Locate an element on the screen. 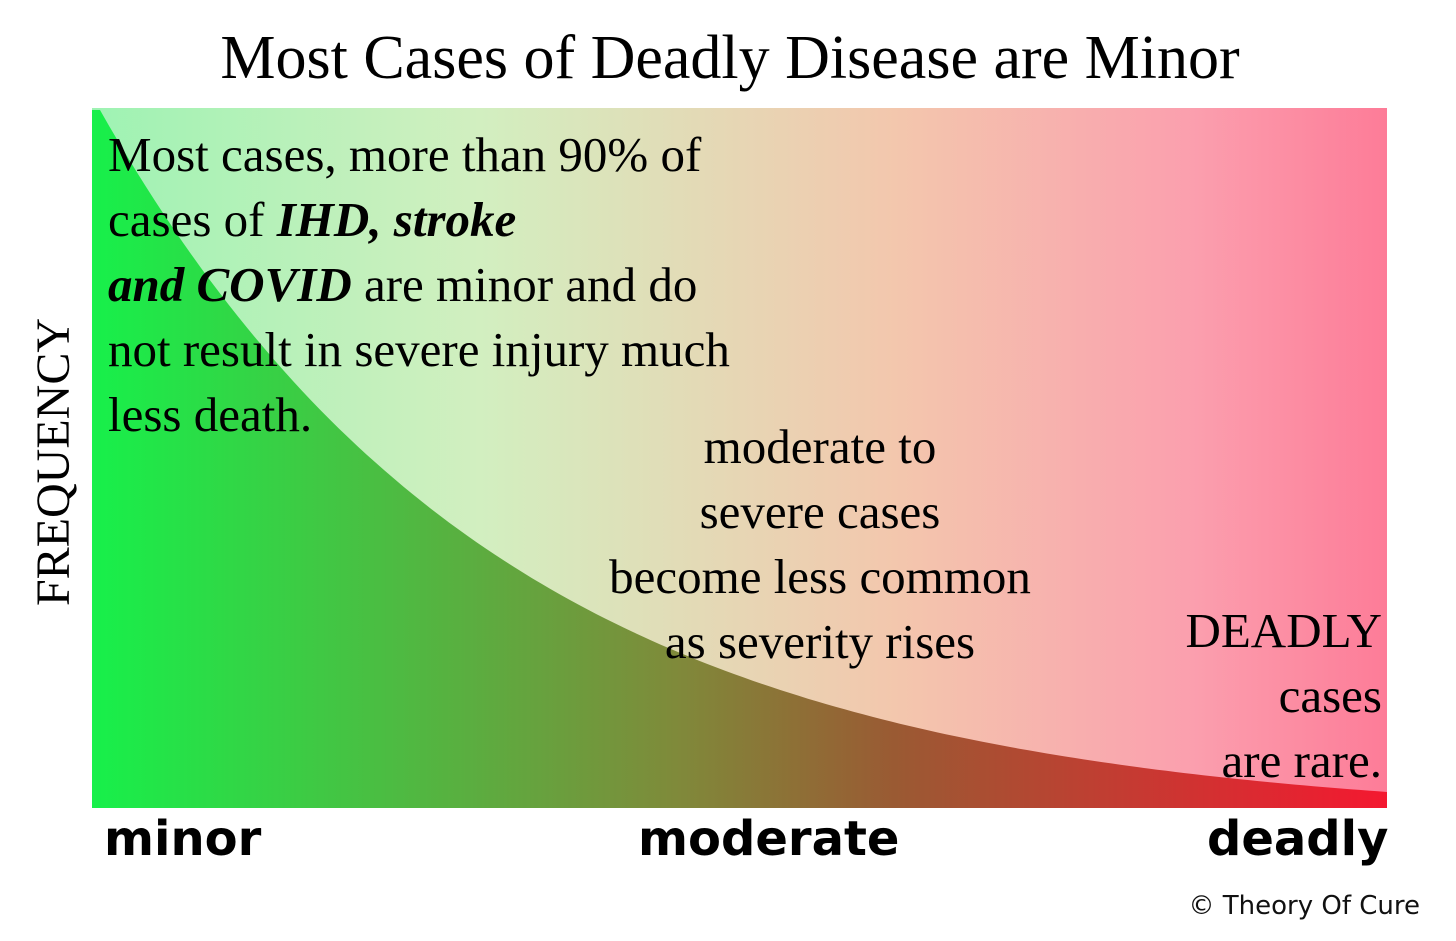 The height and width of the screenshot is (941, 1456). x-axis-label-moderate: moderate is located at coordinates (769, 839).